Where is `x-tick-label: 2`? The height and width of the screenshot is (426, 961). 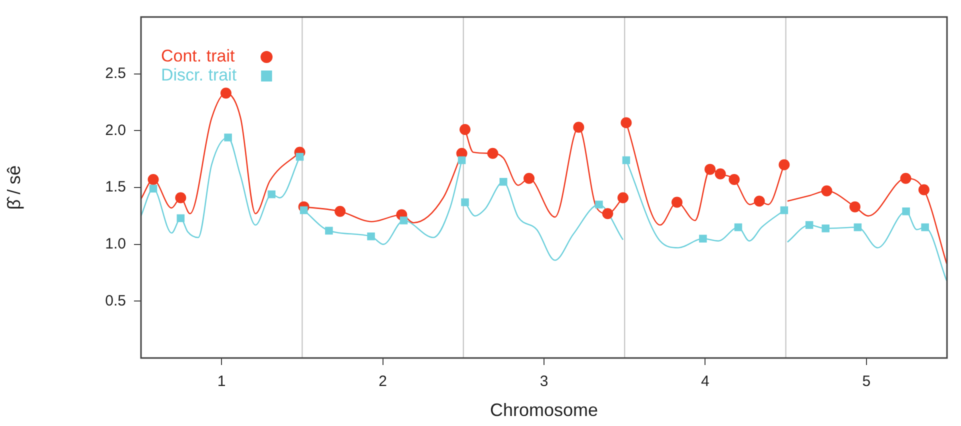
x-tick-label: 2 is located at coordinates (382, 381).